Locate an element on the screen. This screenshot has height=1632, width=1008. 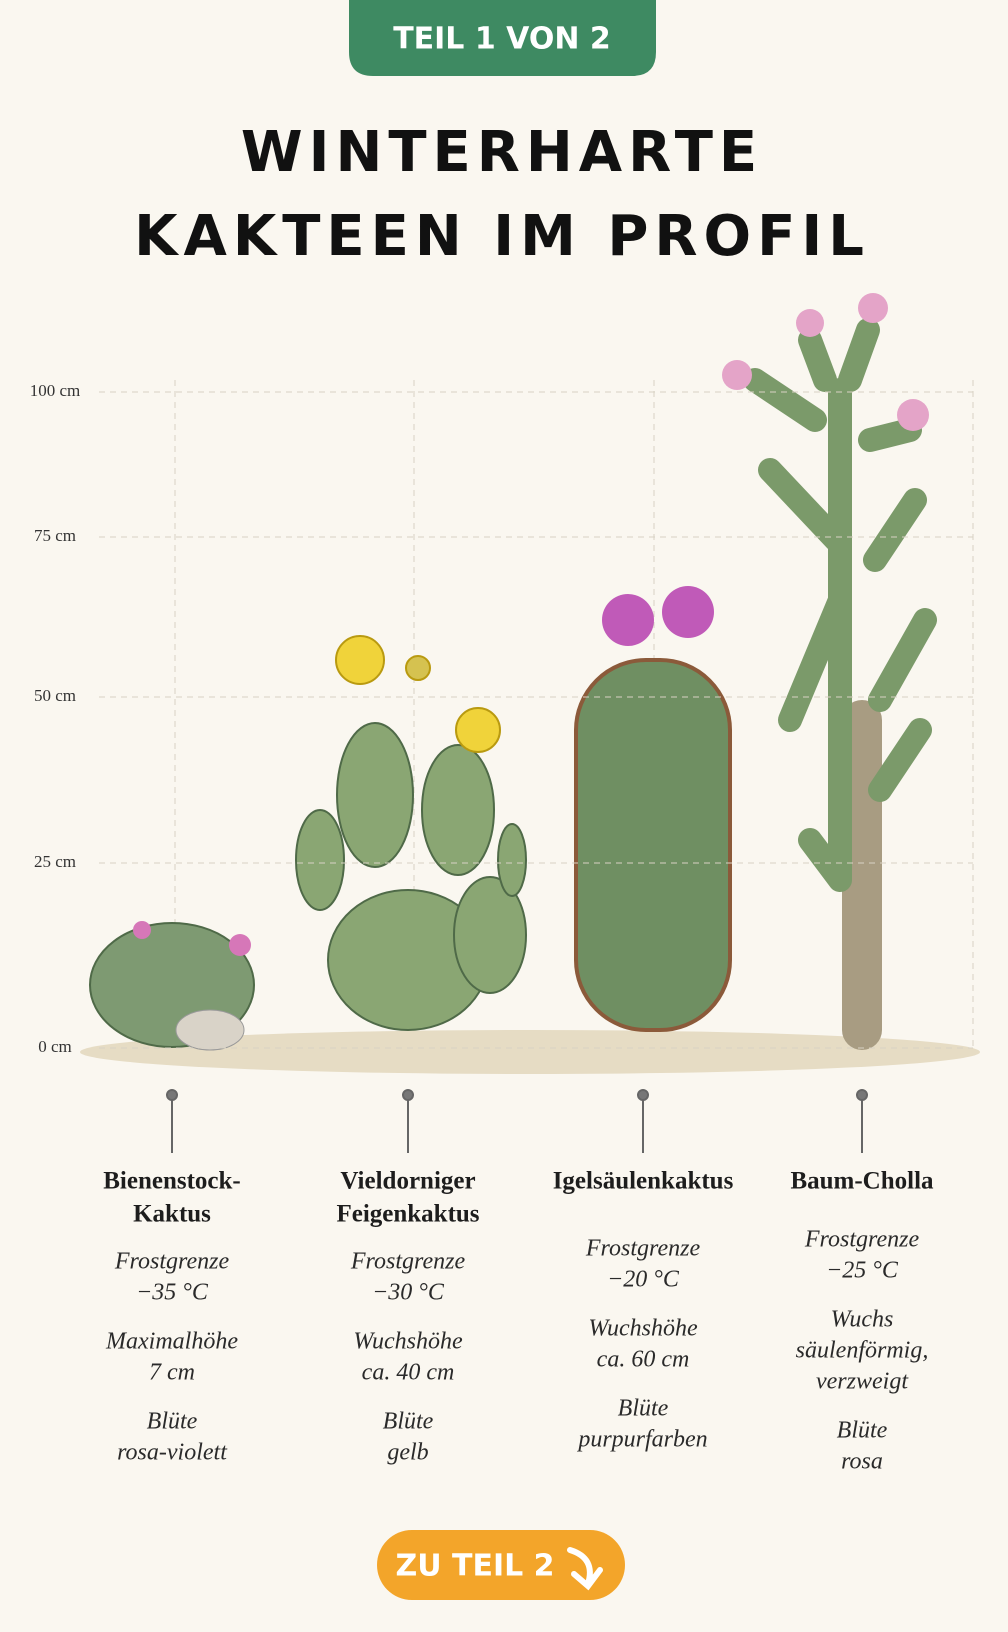
badge-text: TEIL 1 VON 2 is located at coordinates (502, 39).